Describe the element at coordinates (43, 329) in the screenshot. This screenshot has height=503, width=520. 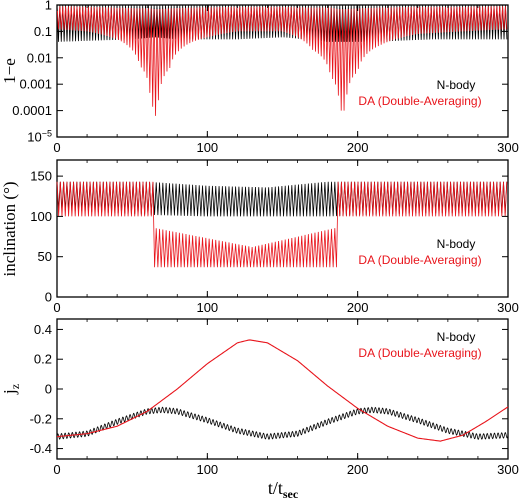
I see `y-tick-label: 0.4` at that location.